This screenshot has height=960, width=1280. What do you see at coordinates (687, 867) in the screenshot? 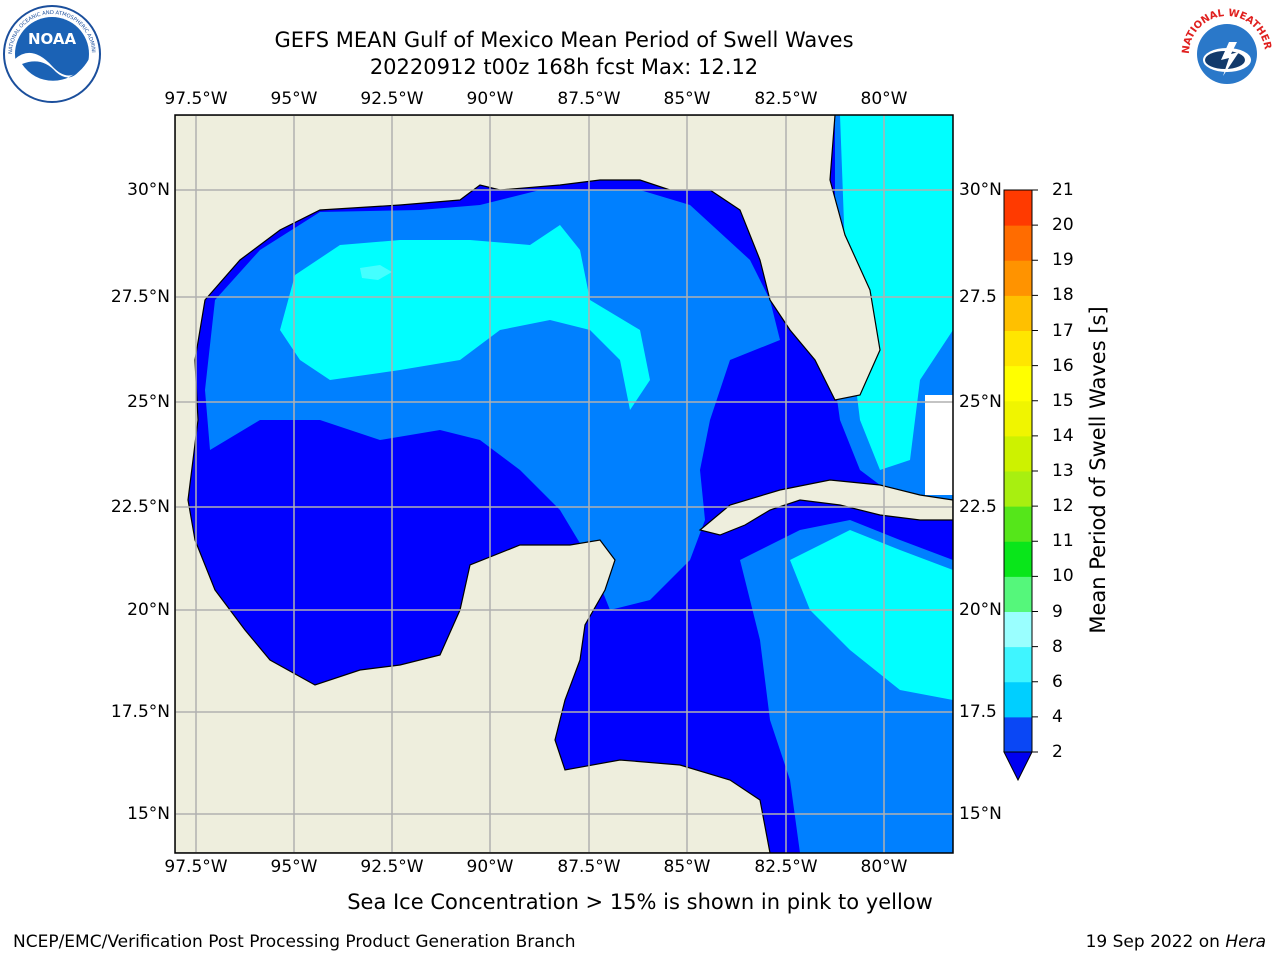
I see `lon-label-bottom: 85°W` at bounding box center [687, 867].